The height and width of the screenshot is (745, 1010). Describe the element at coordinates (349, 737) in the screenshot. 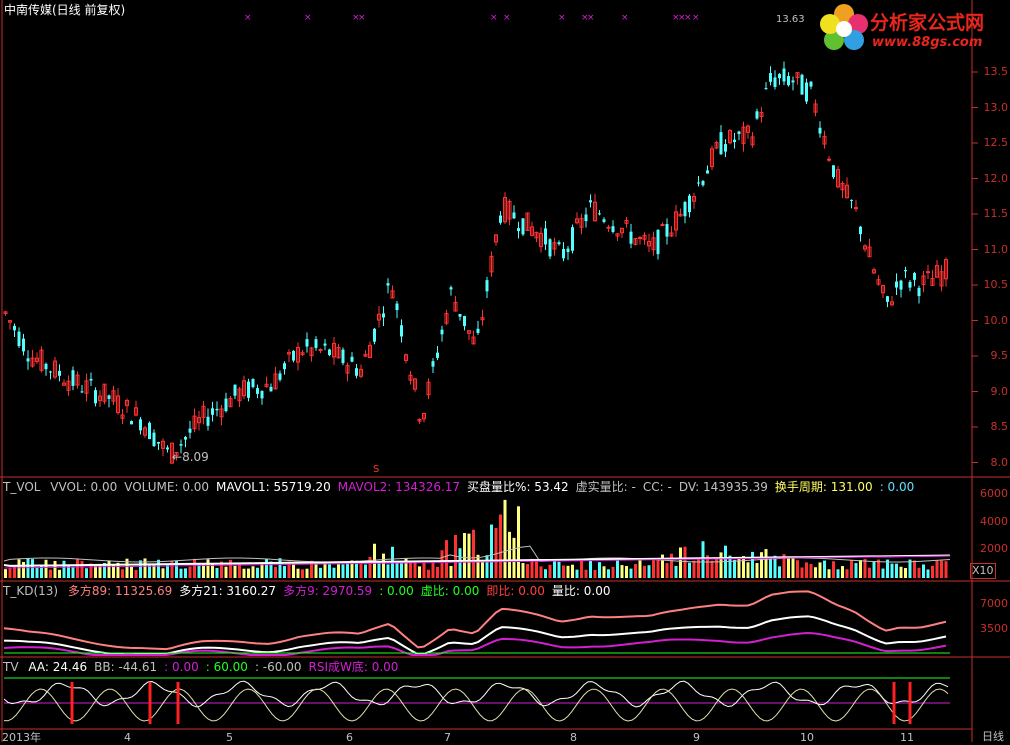

I see `x-axis-label: 6` at that location.